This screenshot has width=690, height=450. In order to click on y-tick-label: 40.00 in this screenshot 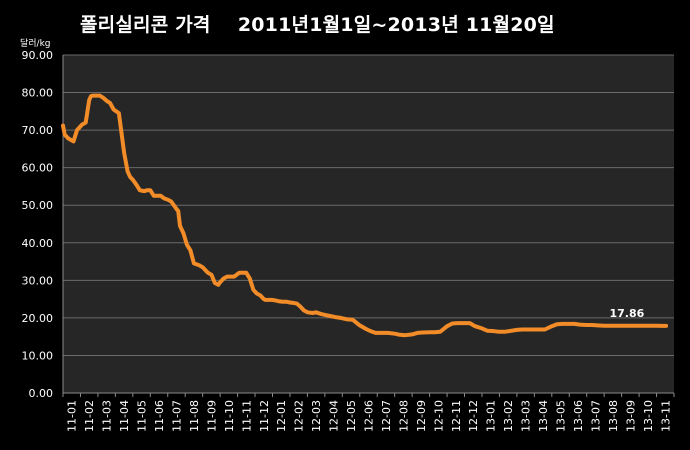, I will do `click(38, 243)`.